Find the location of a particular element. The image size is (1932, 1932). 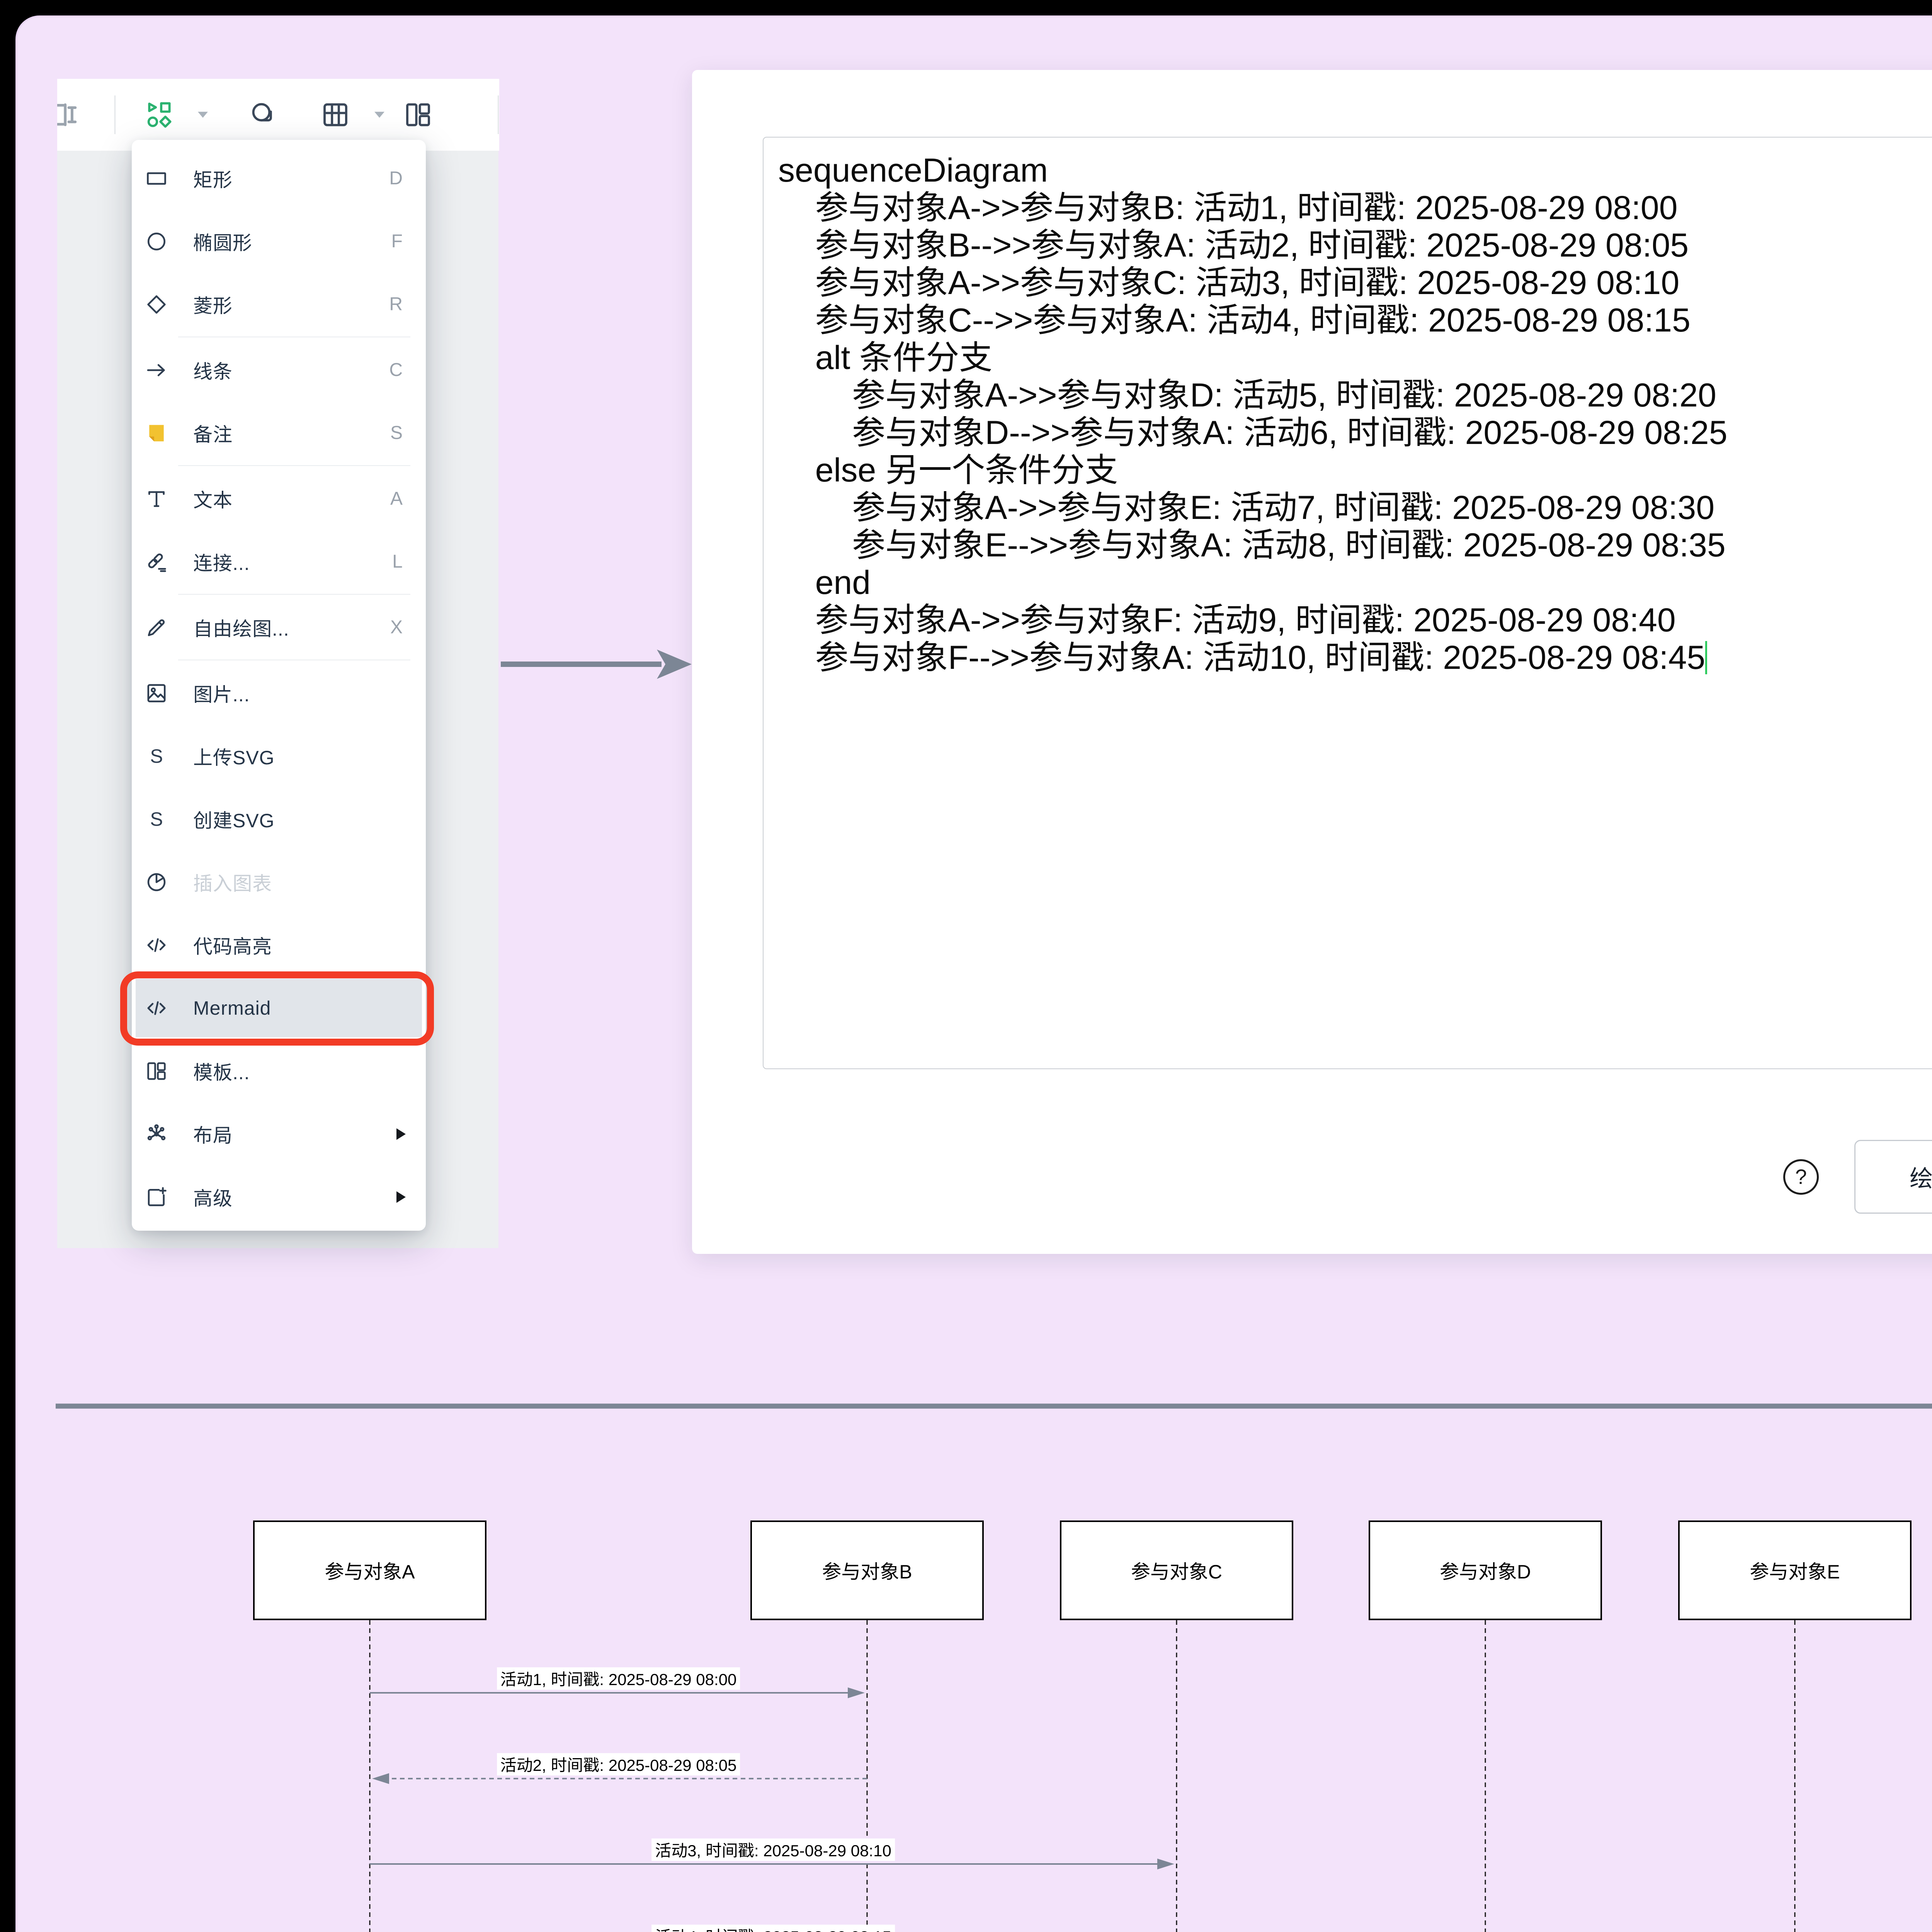

menu-item-highlight is located at coordinates (279, 1008).